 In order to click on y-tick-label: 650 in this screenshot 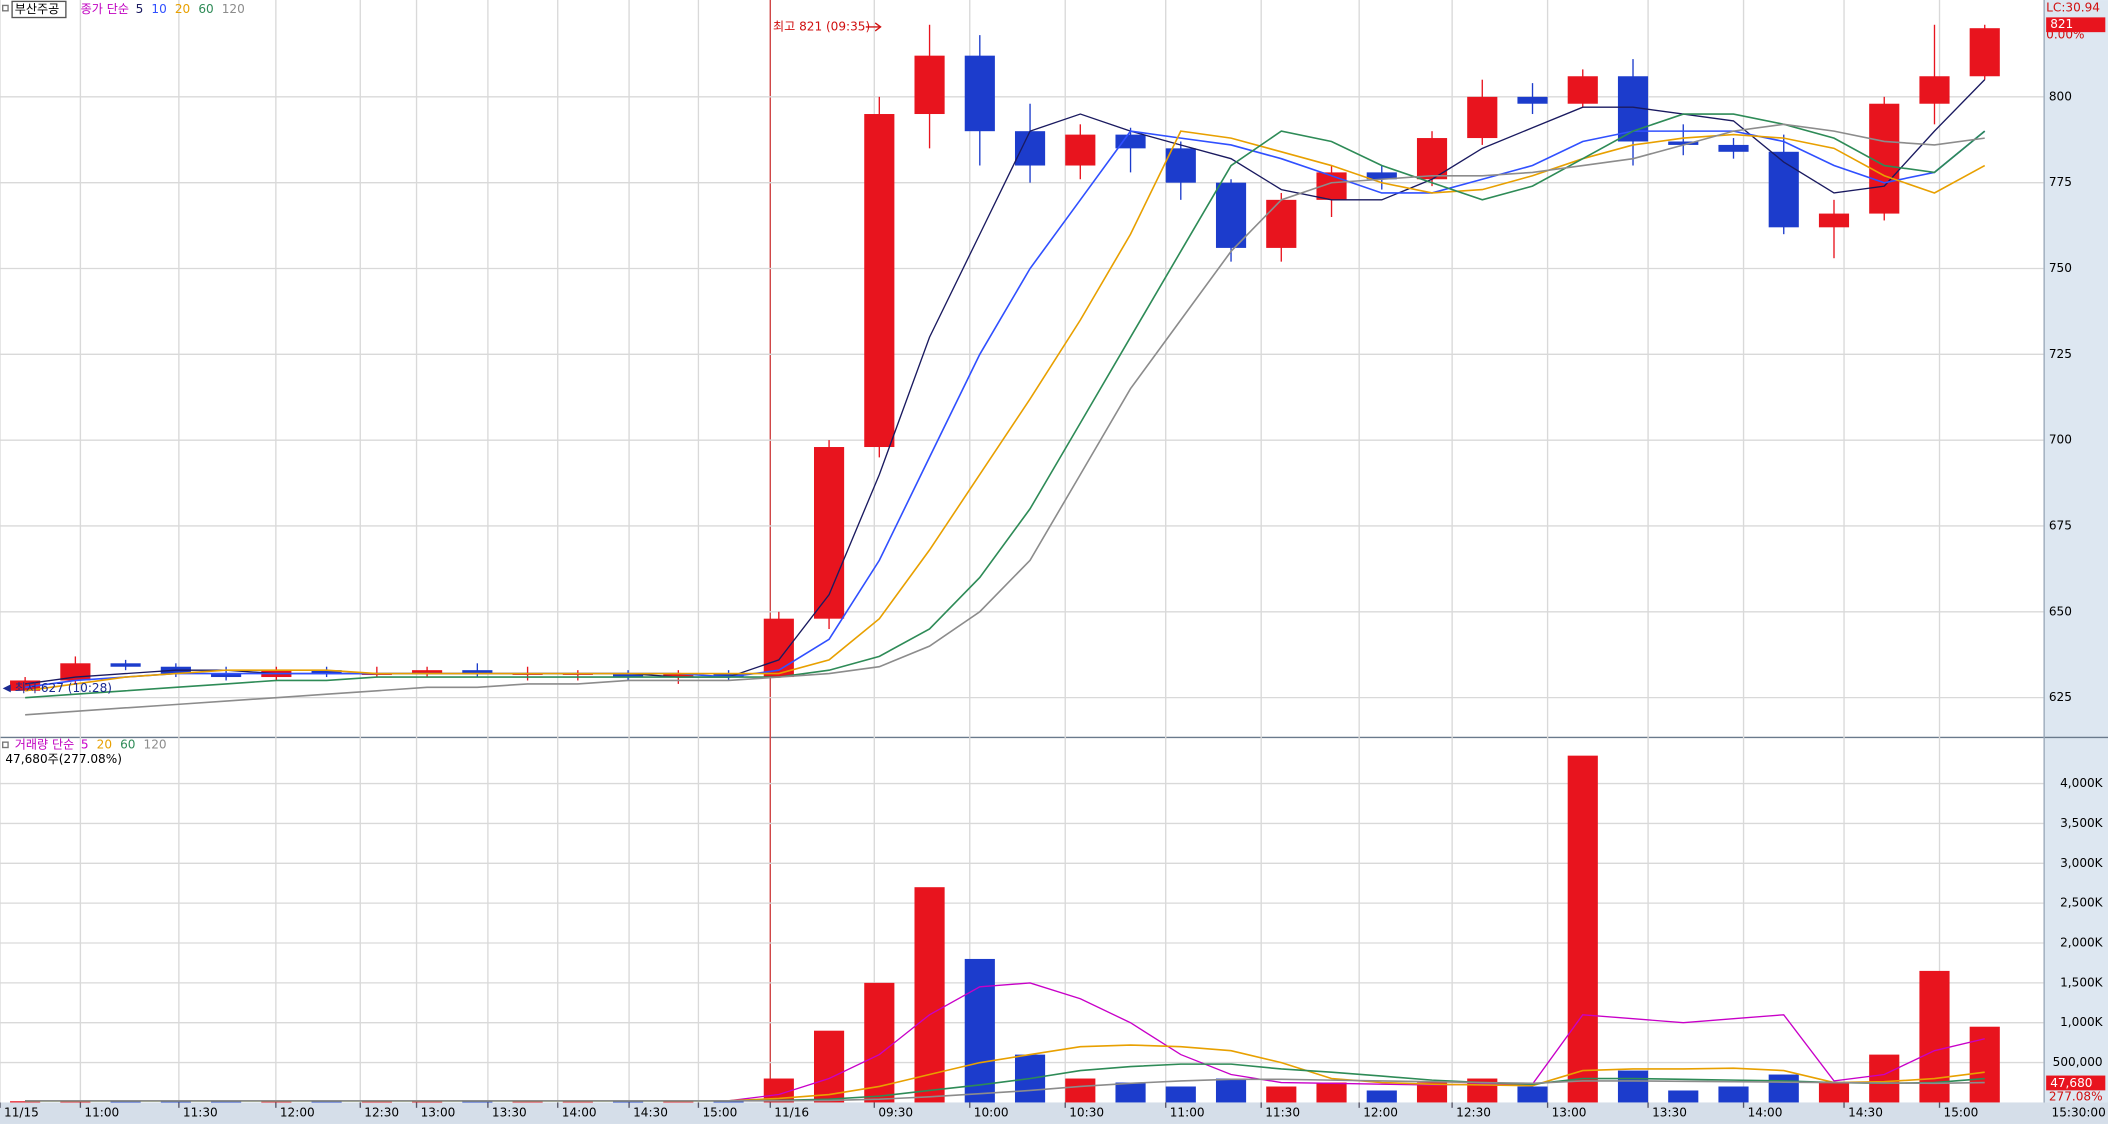, I will do `click(2060, 611)`.